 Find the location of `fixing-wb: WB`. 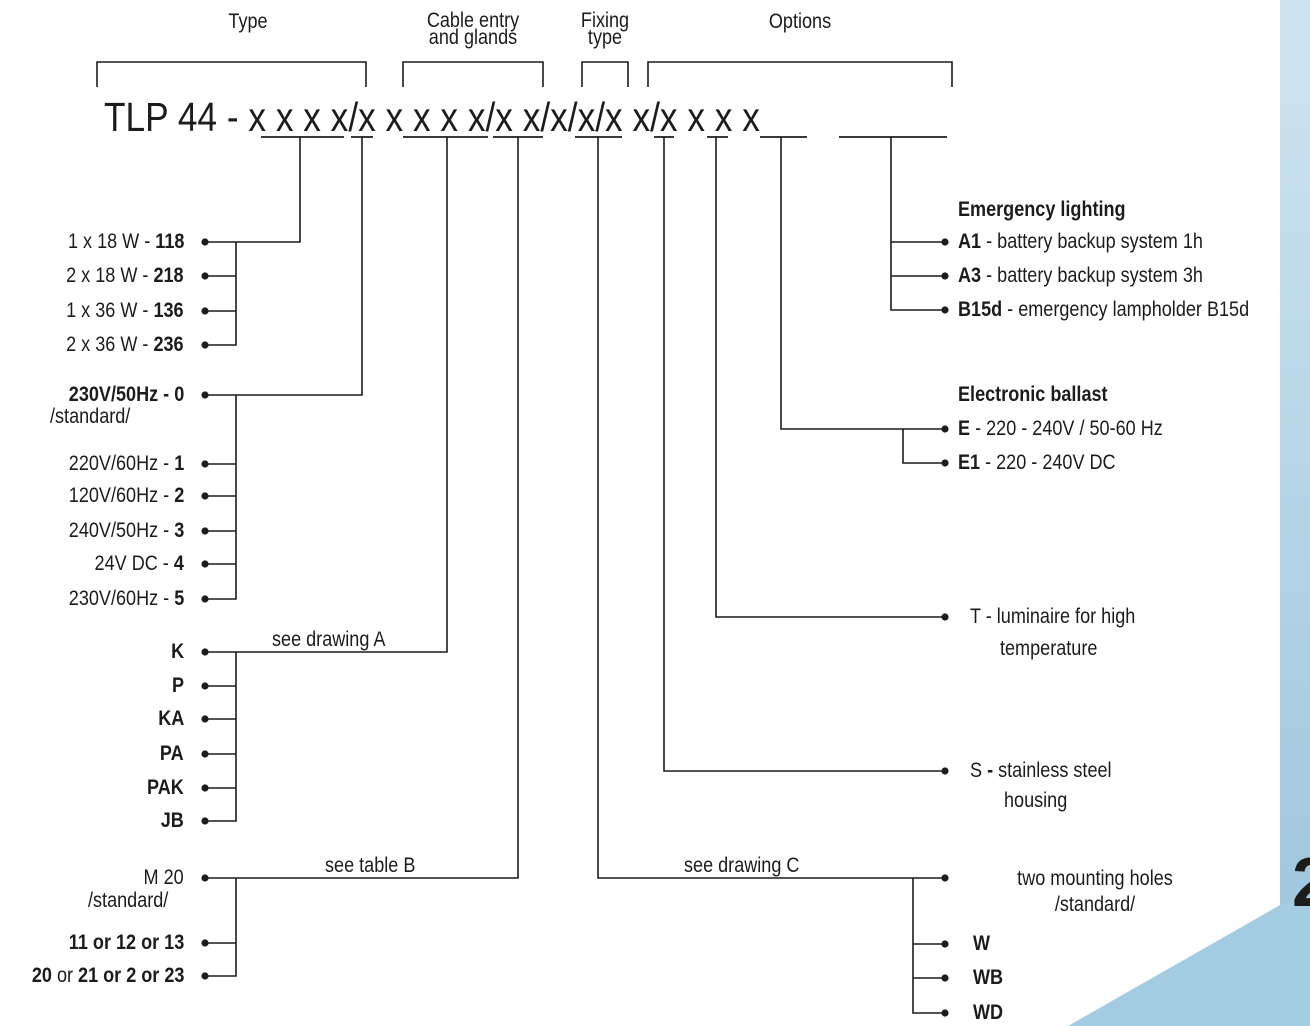

fixing-wb: WB is located at coordinates (988, 977).